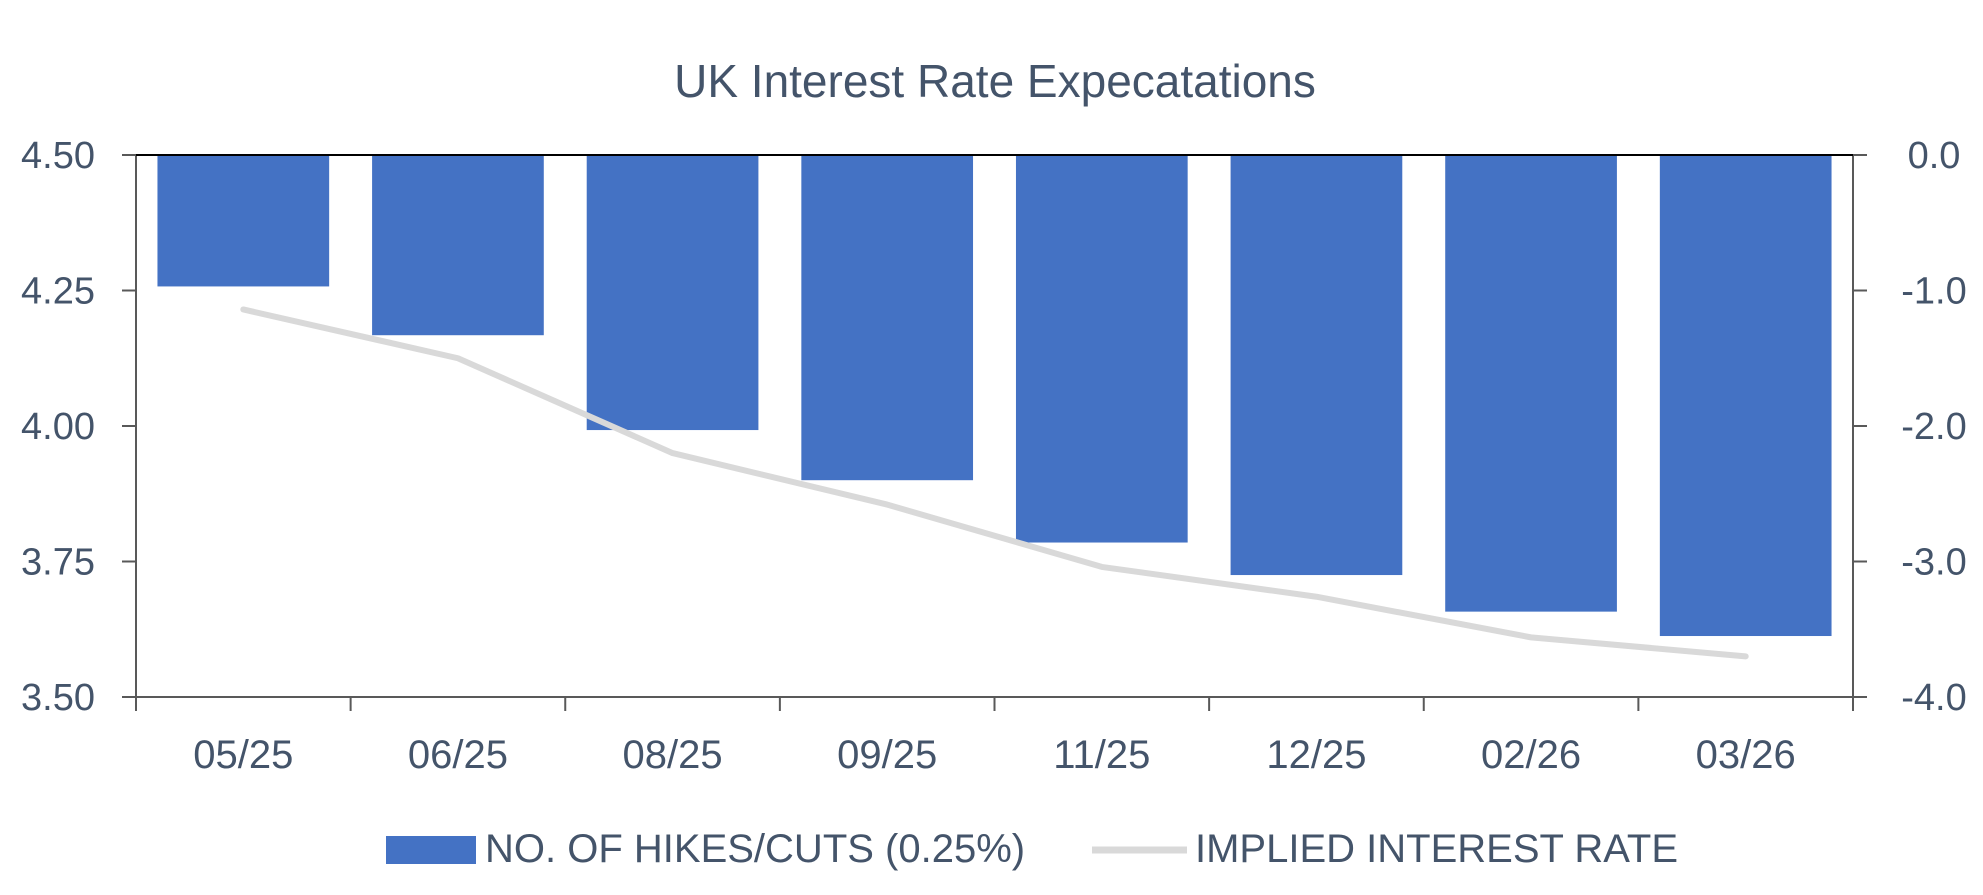 This screenshot has width=1983, height=895. What do you see at coordinates (1531, 755) in the screenshot?
I see `x-tick-label: 02/26` at bounding box center [1531, 755].